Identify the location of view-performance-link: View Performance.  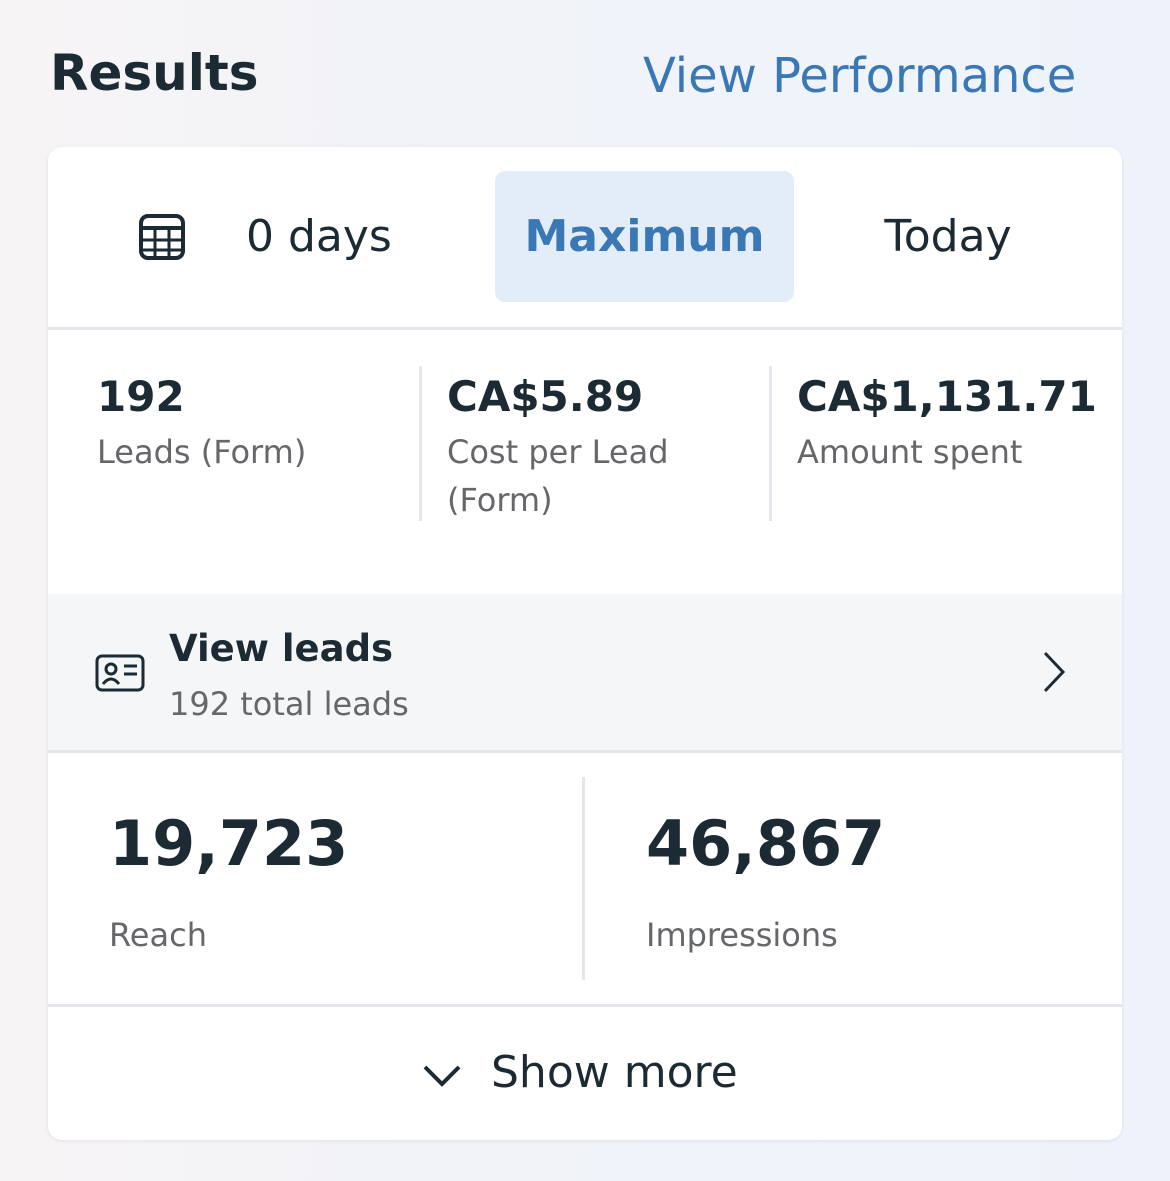
(860, 76).